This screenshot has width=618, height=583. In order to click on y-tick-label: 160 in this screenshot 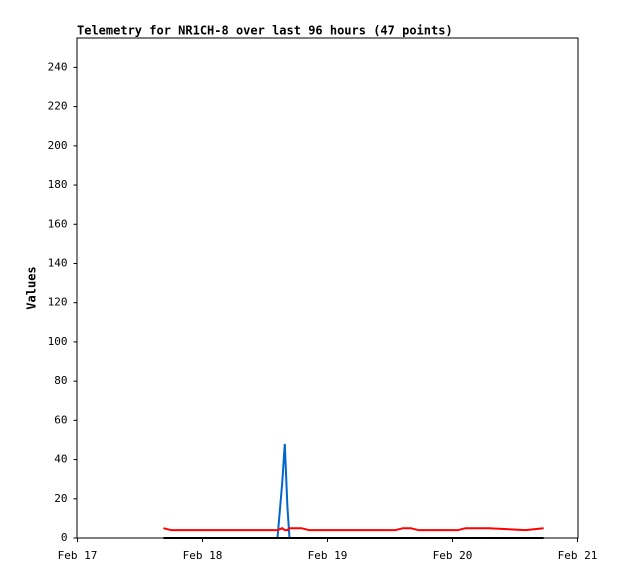, I will do `click(58, 223)`.